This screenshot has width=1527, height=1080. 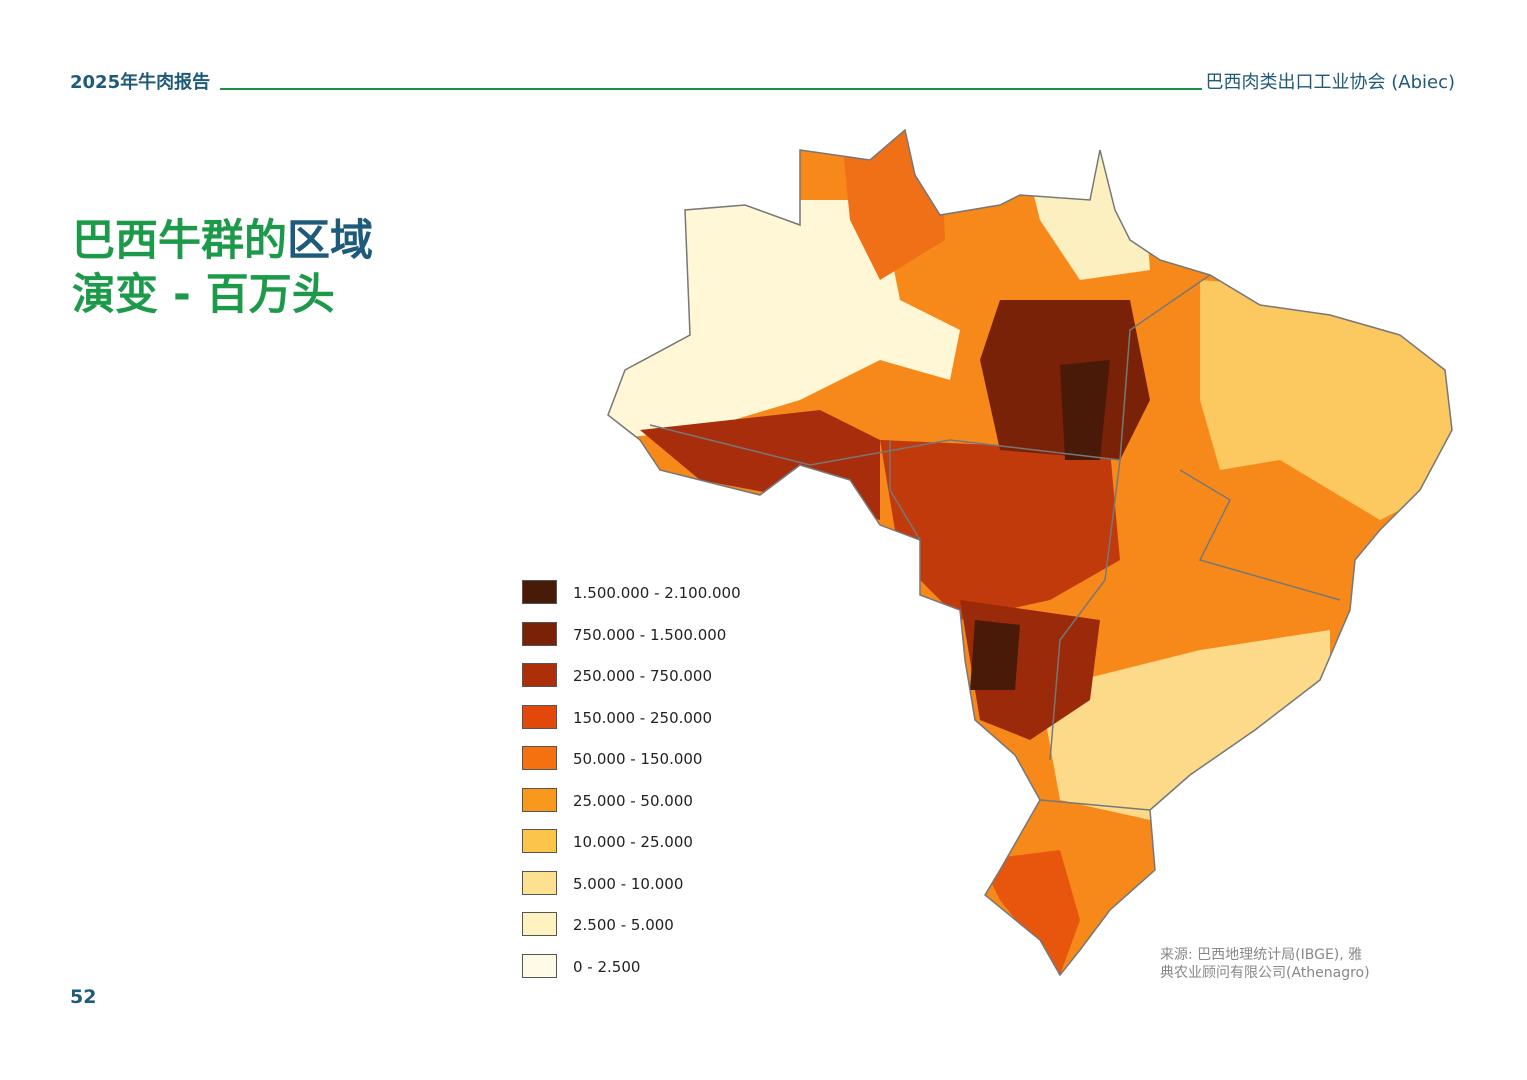 What do you see at coordinates (633, 800) in the screenshot?
I see `legend-label: 25.000 - 50.000` at bounding box center [633, 800].